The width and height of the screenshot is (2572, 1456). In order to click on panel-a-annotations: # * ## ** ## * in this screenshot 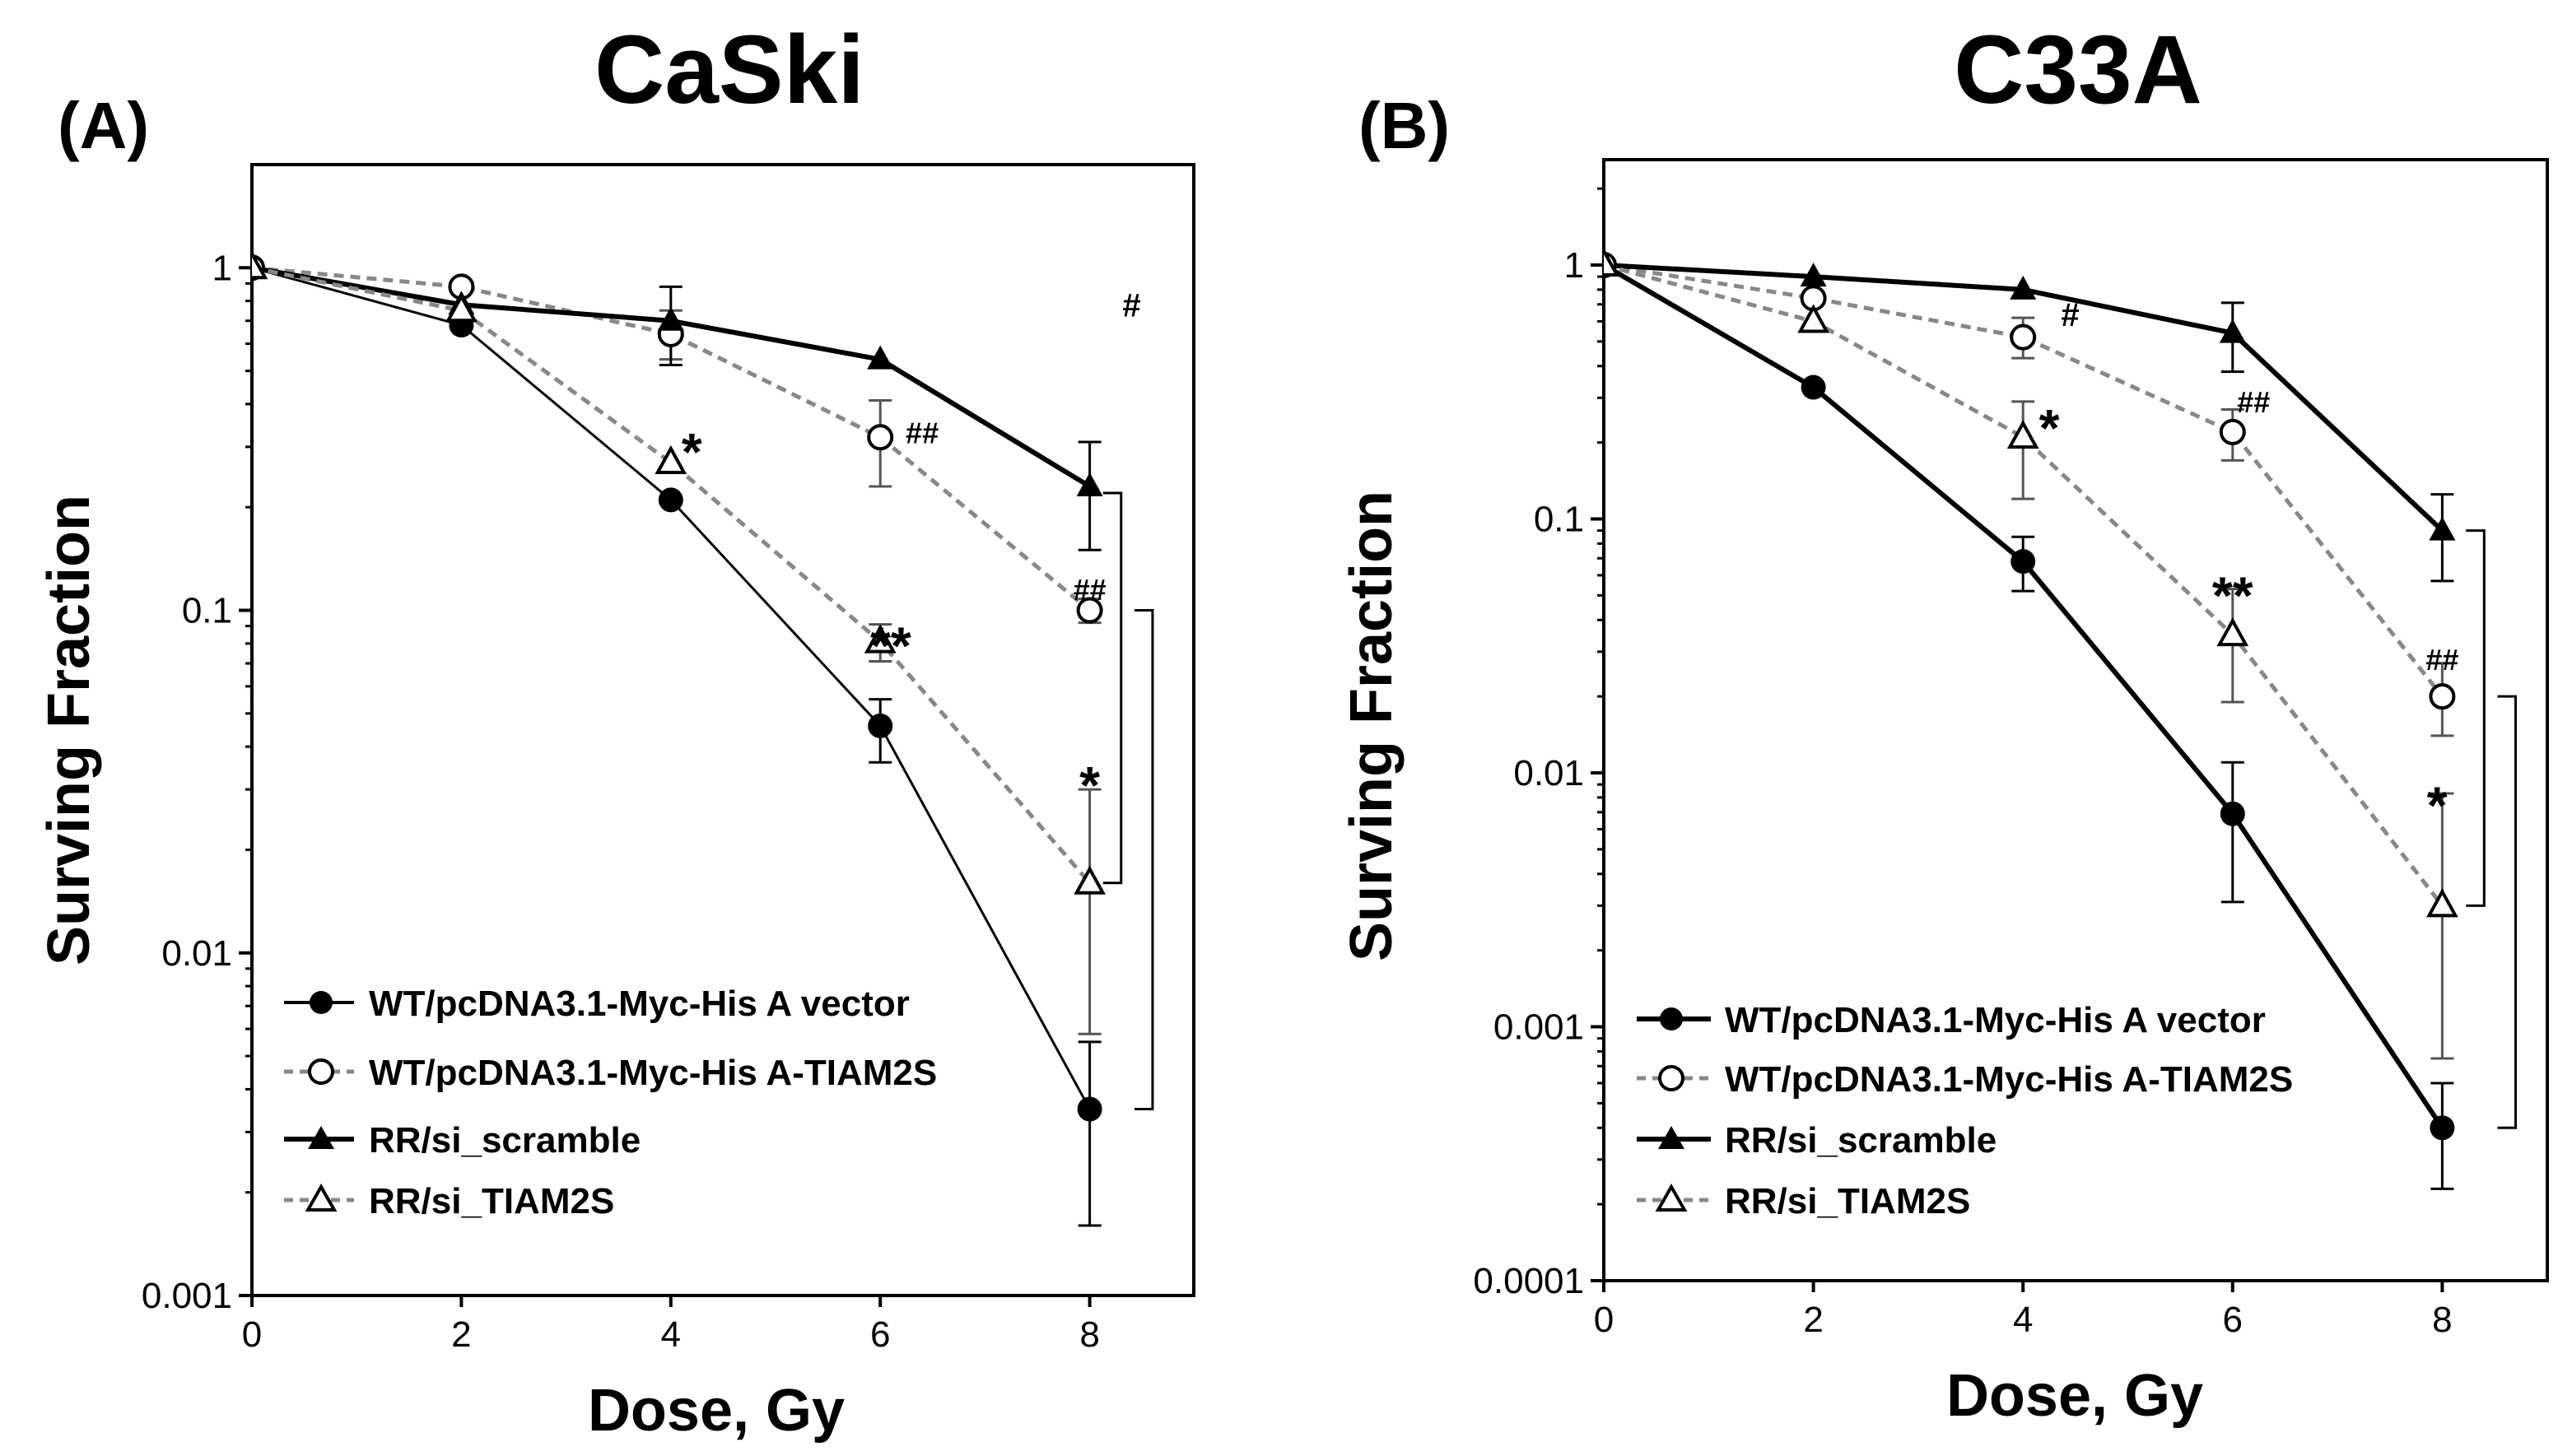, I will do `click(912, 552)`.